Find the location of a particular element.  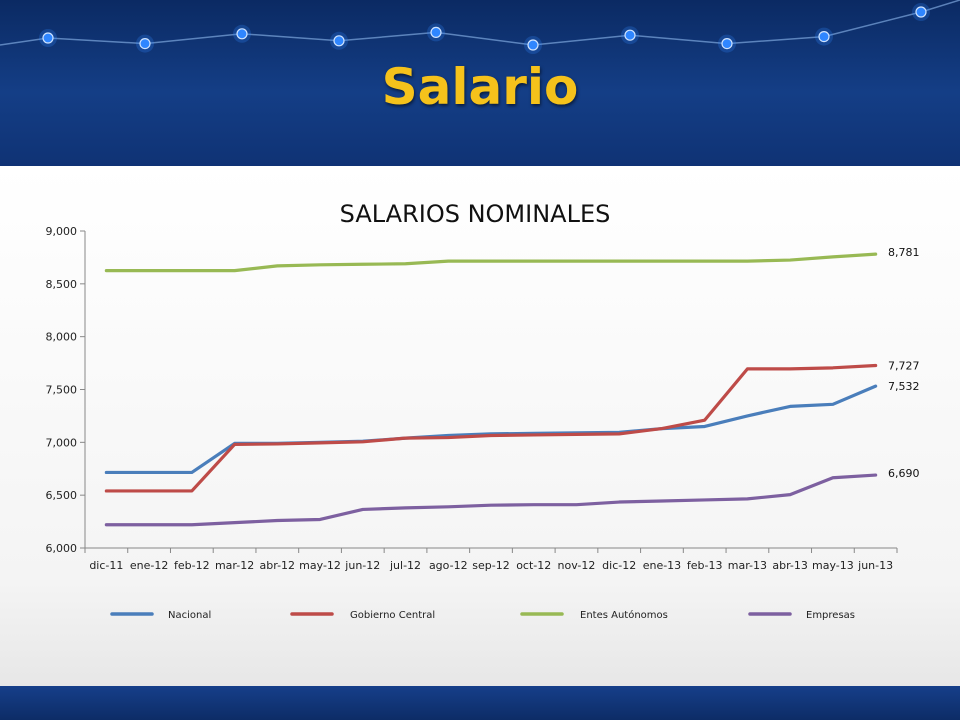

x-tick-label: mar-12 is located at coordinates (234, 565).